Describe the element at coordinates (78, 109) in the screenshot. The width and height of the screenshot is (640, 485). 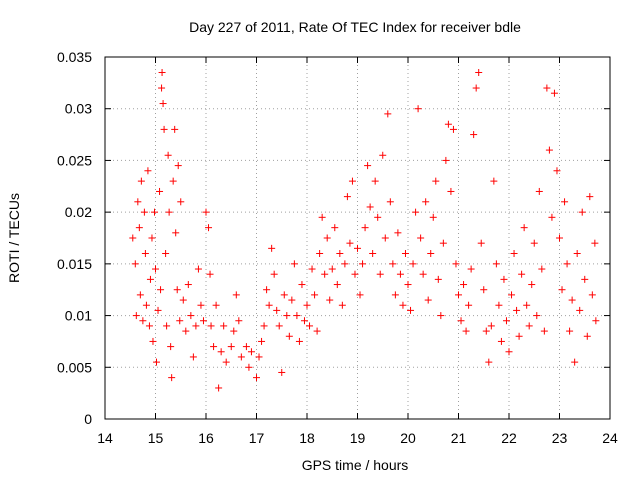
I see `y-tick-label: 0.03` at that location.